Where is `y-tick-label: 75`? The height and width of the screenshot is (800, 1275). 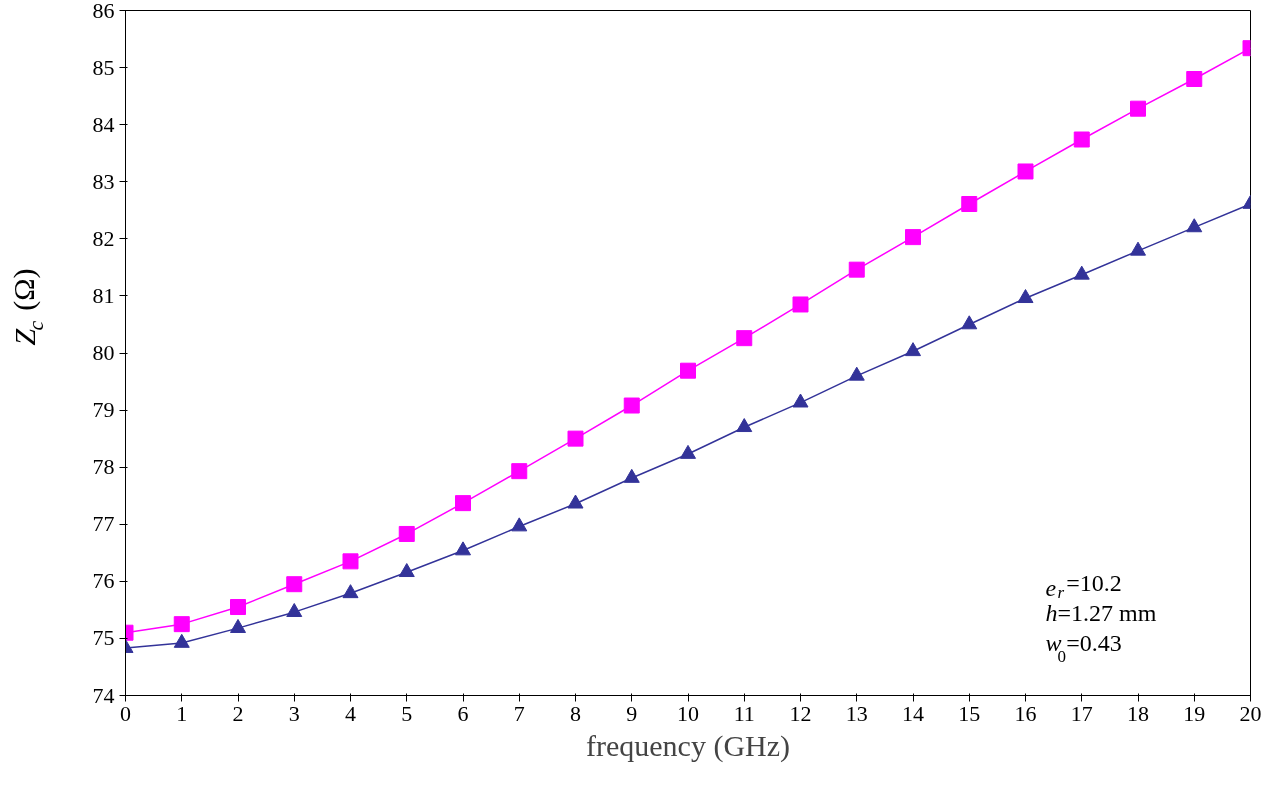 y-tick-label: 75 is located at coordinates (103, 638).